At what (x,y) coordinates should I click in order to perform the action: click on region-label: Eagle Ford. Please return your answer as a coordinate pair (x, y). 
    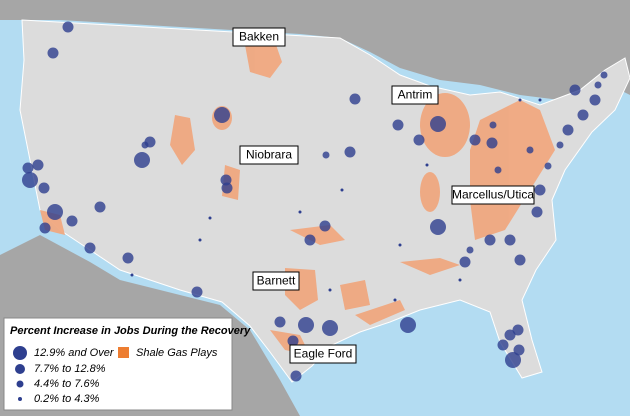
    Looking at the image, I should click on (323, 354).